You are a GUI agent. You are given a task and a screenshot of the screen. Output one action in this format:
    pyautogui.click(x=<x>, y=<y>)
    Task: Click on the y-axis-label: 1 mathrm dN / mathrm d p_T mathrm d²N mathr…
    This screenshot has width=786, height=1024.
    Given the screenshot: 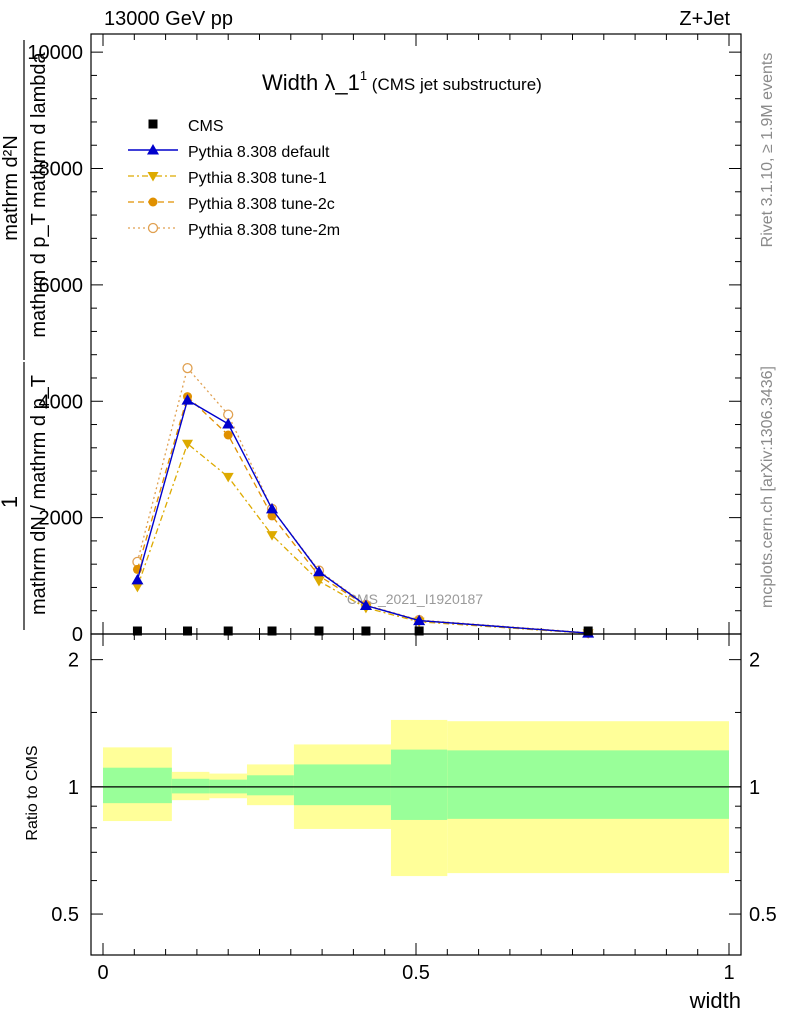 What is the action you would take?
    pyautogui.click(x=25, y=335)
    